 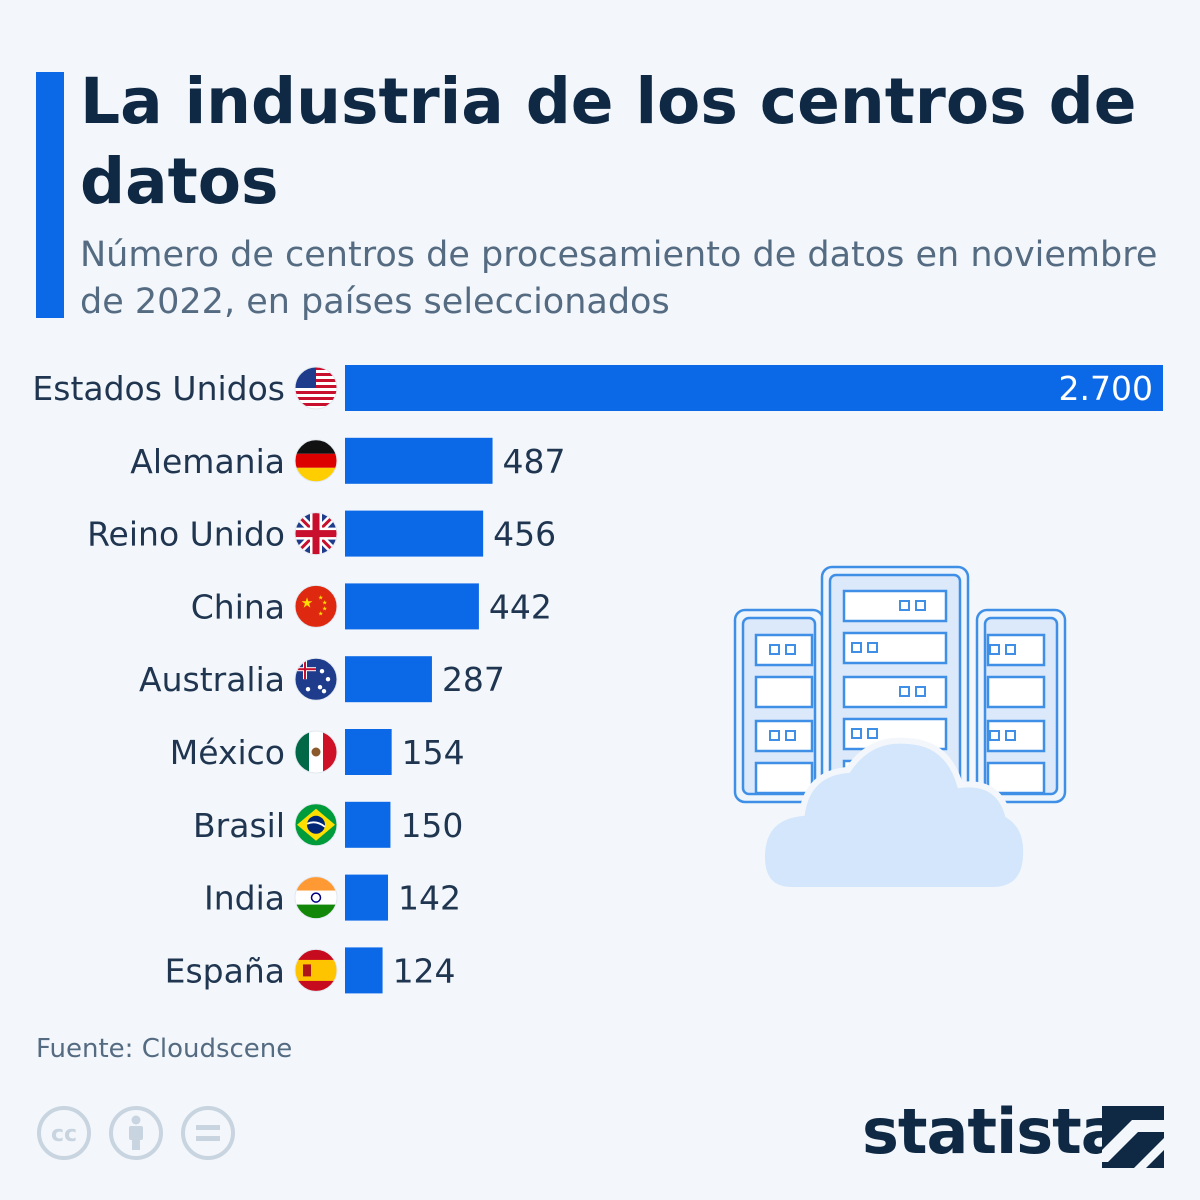 I want to click on value-label-m-xico: 154, so click(x=433, y=752).